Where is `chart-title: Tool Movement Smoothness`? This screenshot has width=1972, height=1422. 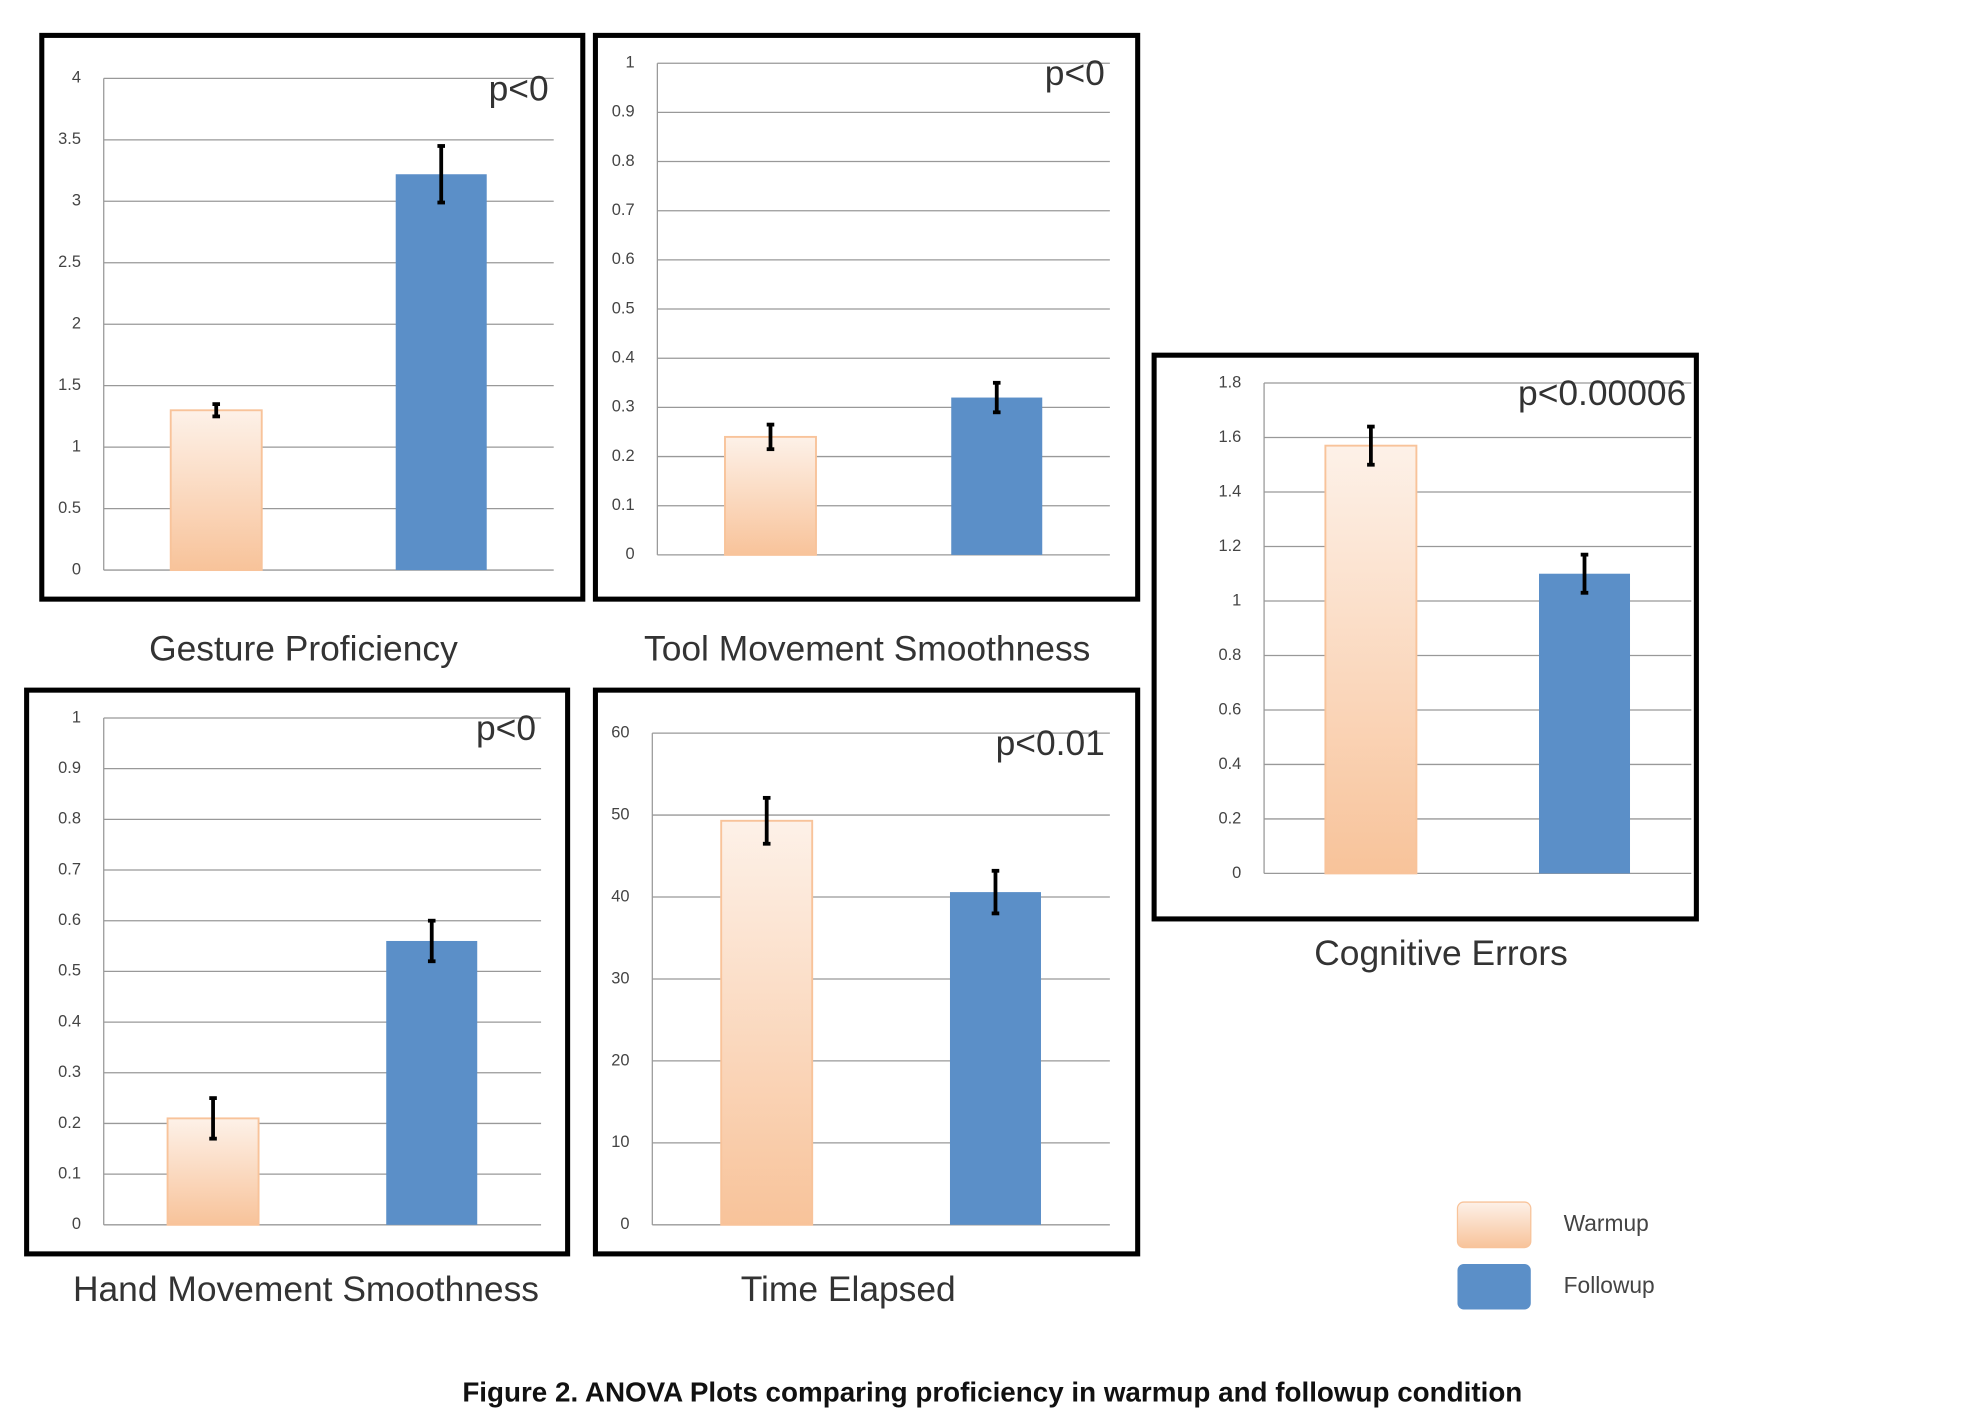 chart-title: Tool Movement Smoothness is located at coordinates (867, 648).